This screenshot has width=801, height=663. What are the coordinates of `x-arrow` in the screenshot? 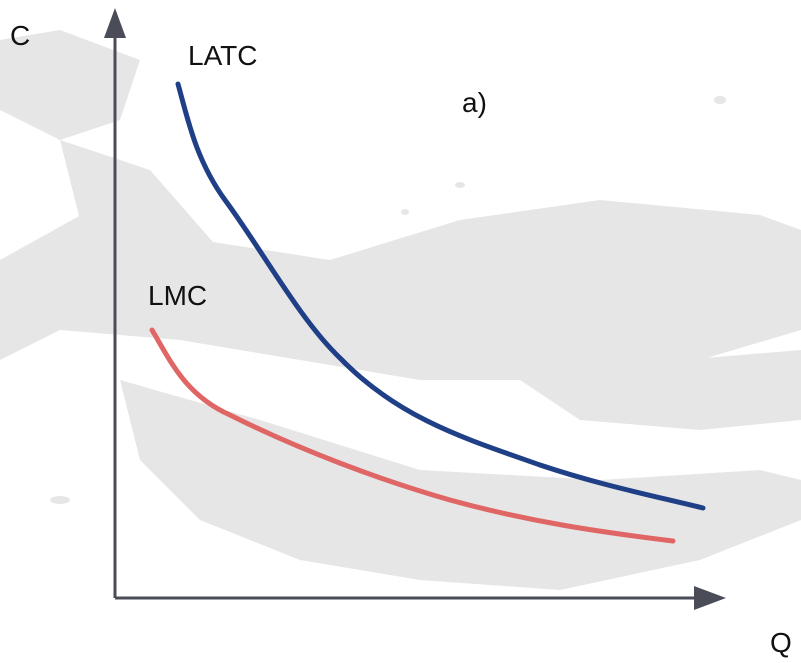 It's located at (710, 598).